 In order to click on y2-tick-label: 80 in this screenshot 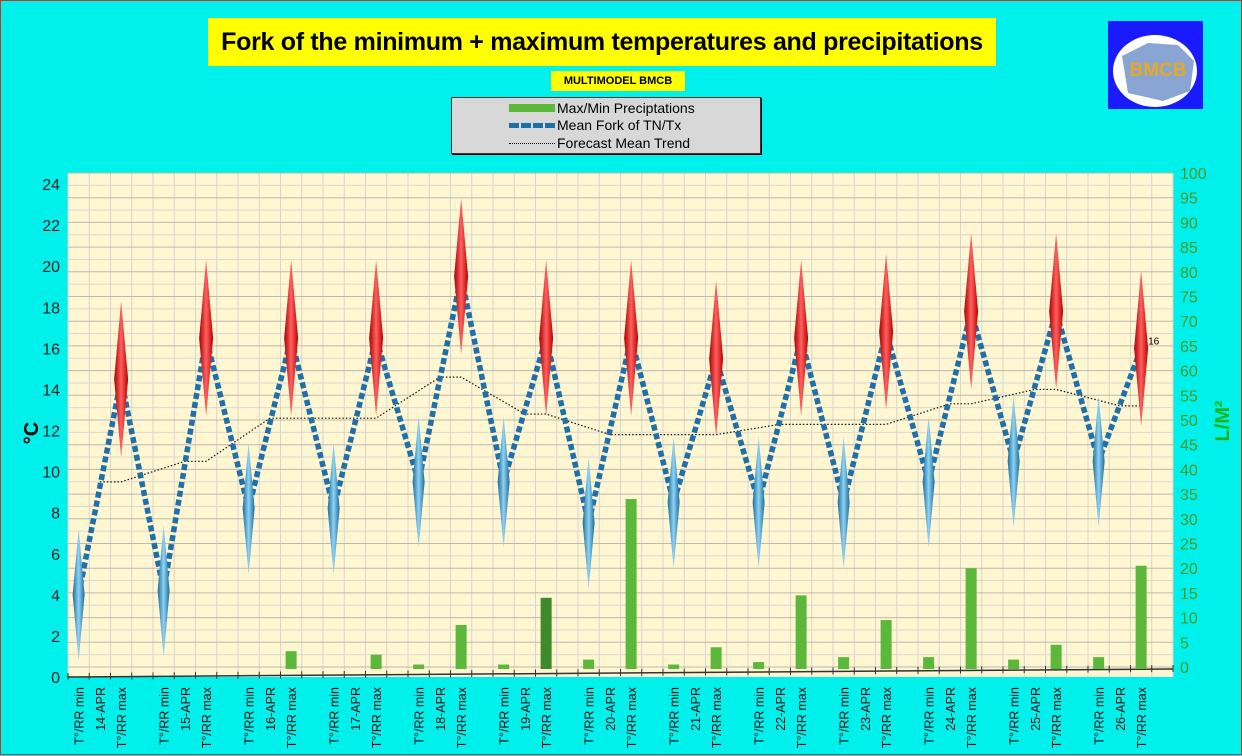, I will do `click(1189, 273)`.